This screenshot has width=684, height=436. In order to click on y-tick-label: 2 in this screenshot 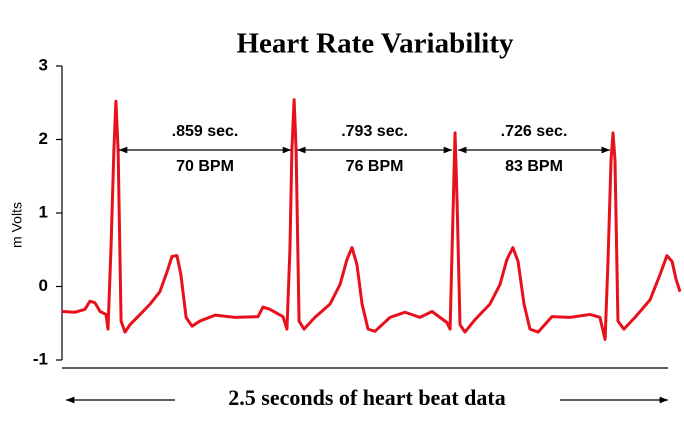, I will do `click(43, 138)`.